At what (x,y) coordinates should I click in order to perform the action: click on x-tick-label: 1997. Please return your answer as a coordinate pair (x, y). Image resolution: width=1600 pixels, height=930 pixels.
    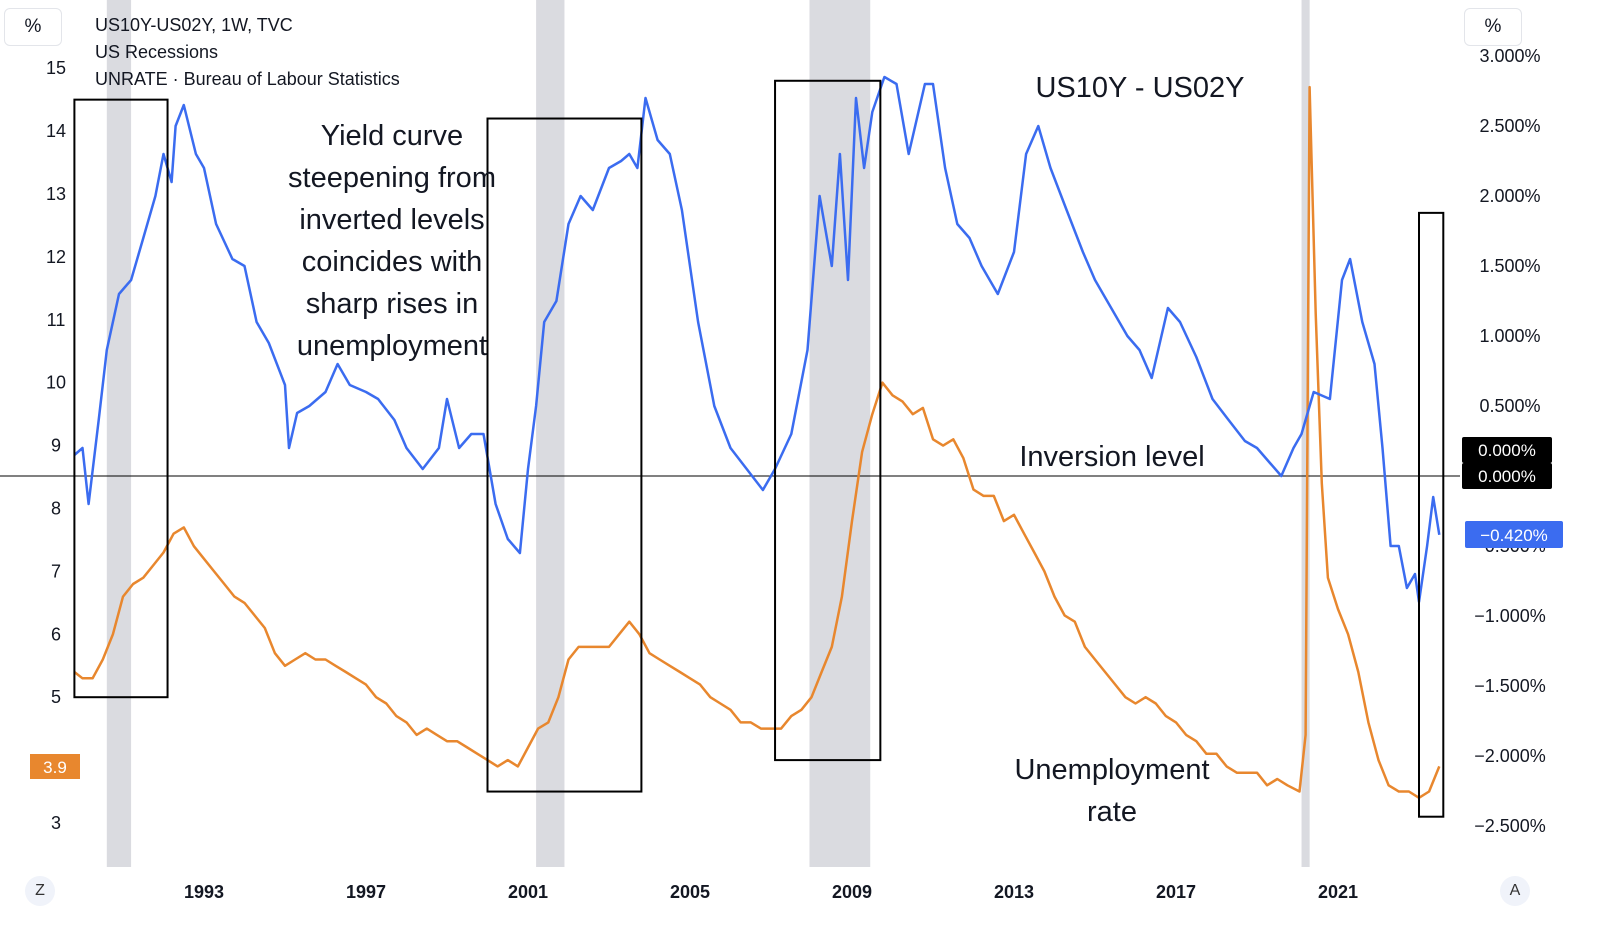
    Looking at the image, I should click on (366, 892).